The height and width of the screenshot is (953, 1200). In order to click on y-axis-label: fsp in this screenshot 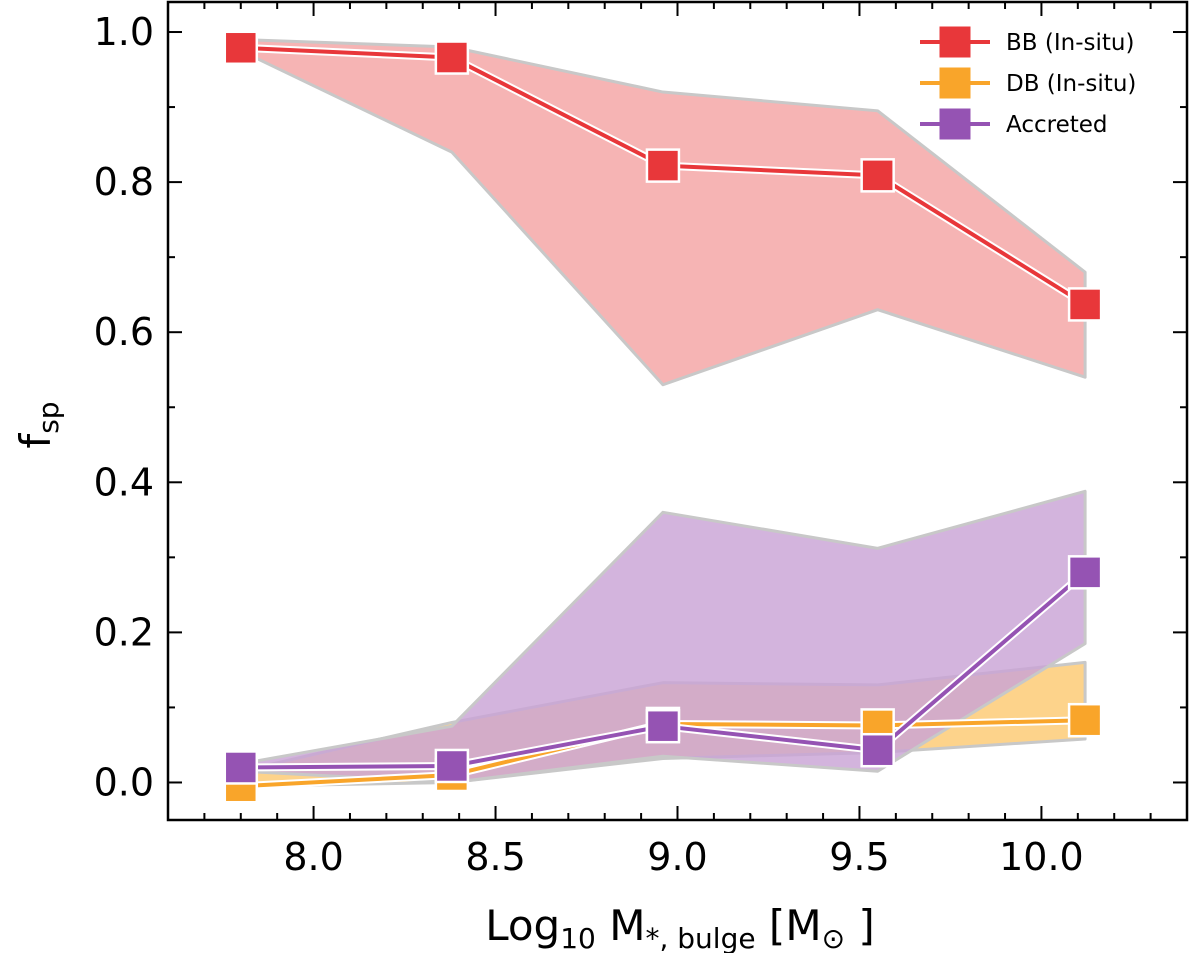, I will do `click(38, 424)`.